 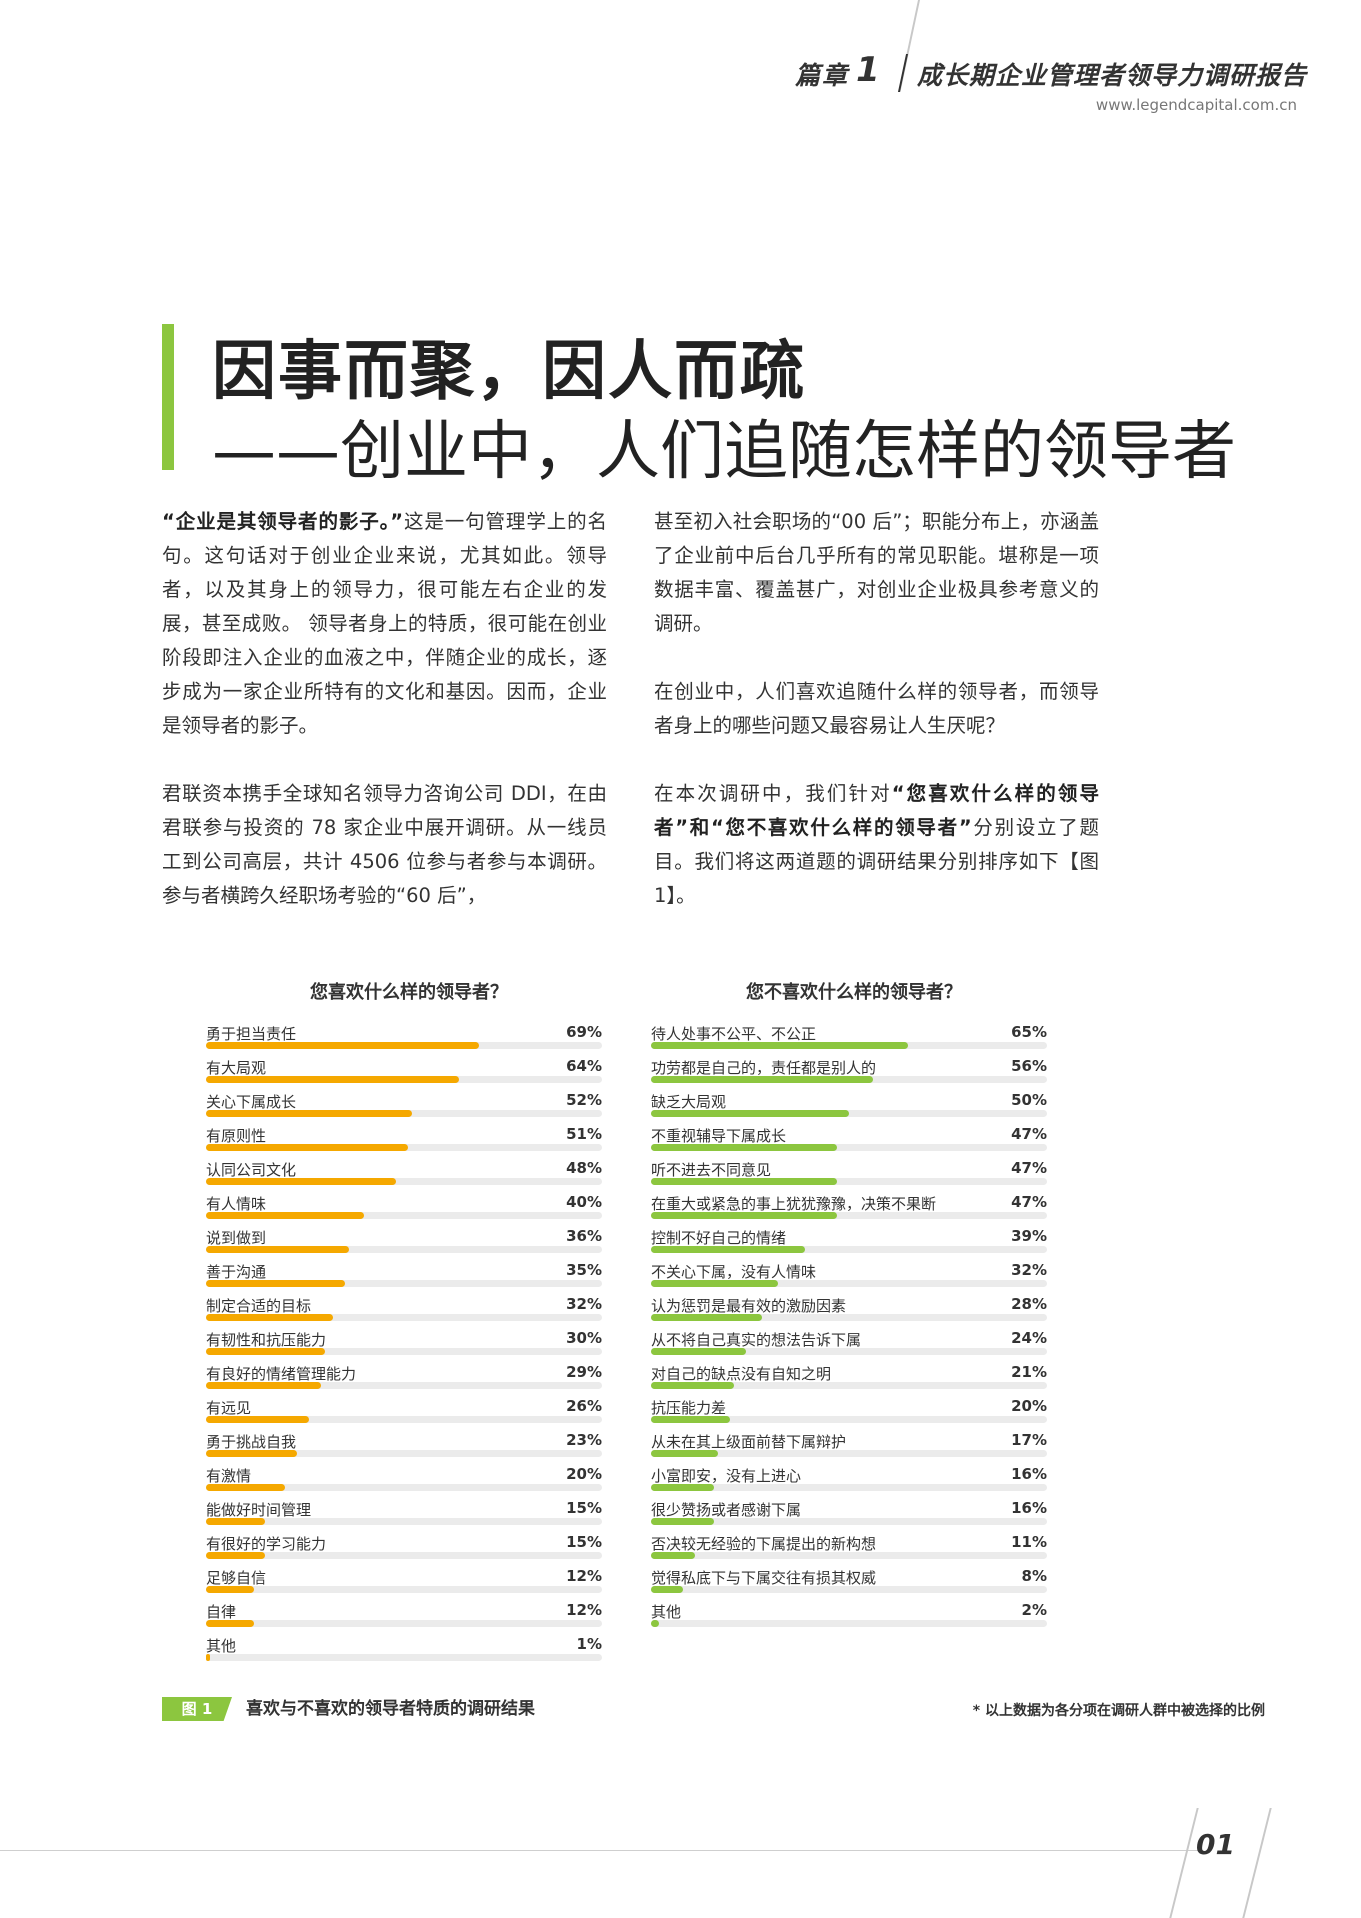 I want to click on chart-row: 有韧性和抗压能力 30%, so click(x=399, y=1343).